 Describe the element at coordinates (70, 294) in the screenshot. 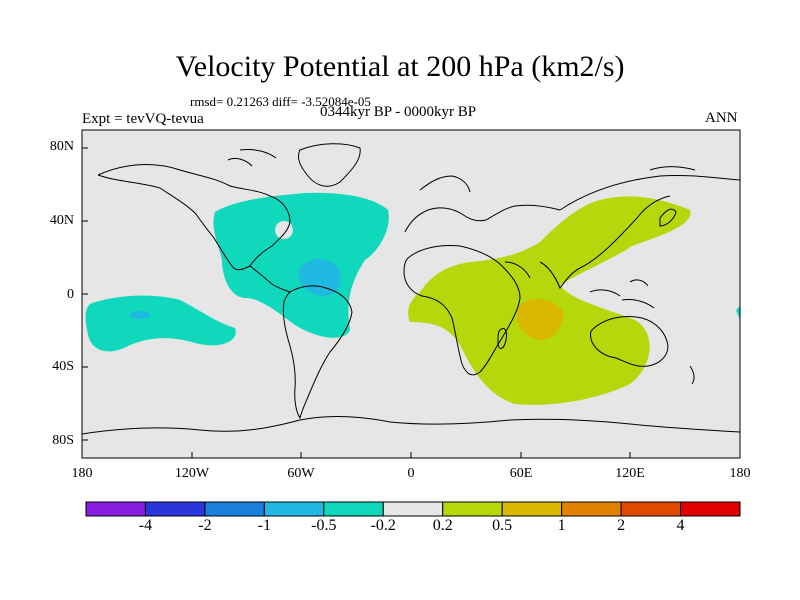

I see `lat-label-0: 0` at that location.